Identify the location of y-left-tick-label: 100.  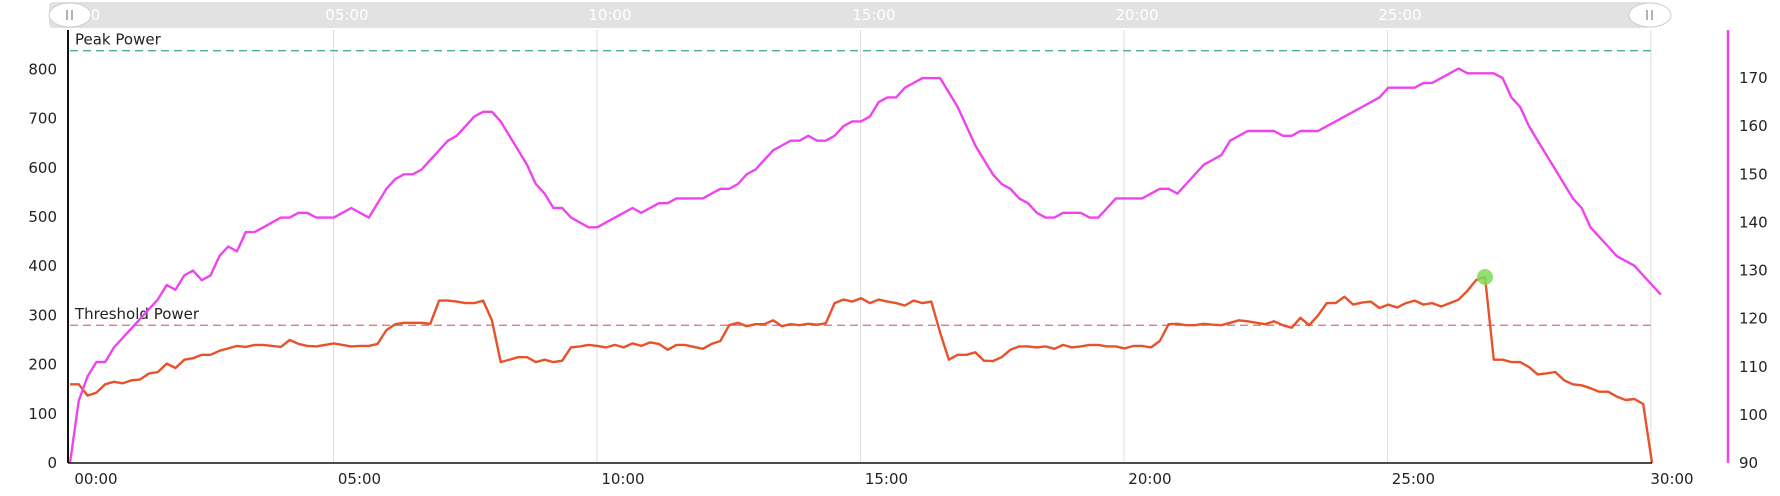
(42, 414).